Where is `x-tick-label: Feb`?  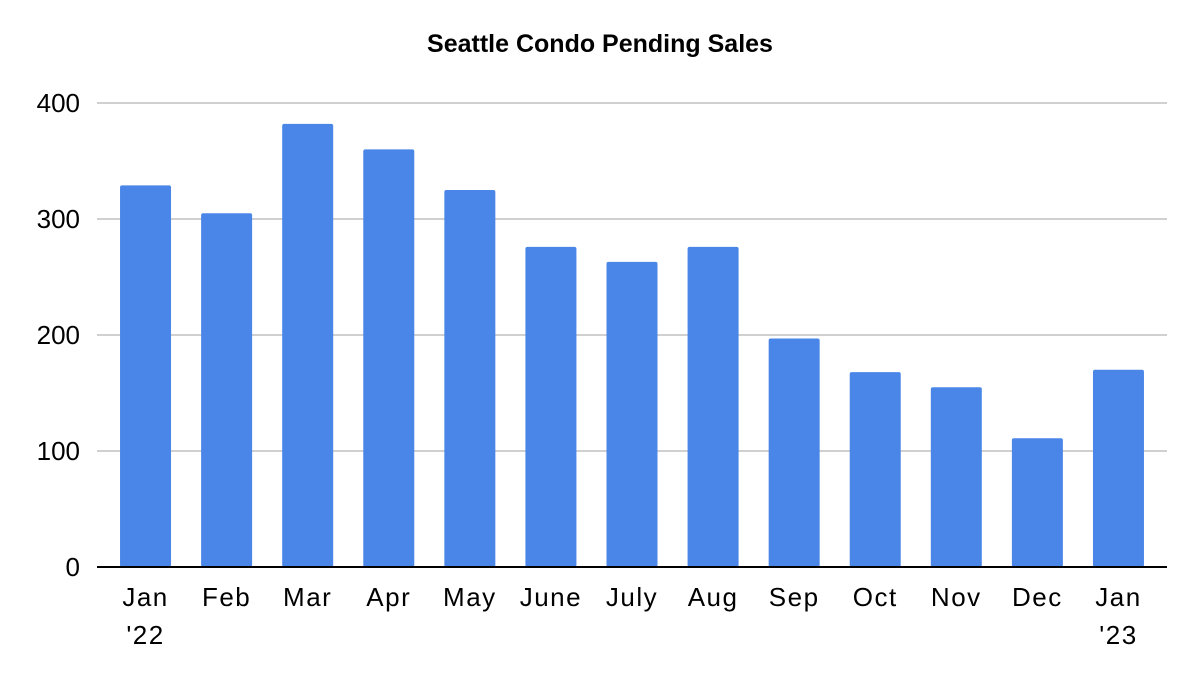 x-tick-label: Feb is located at coordinates (226, 597).